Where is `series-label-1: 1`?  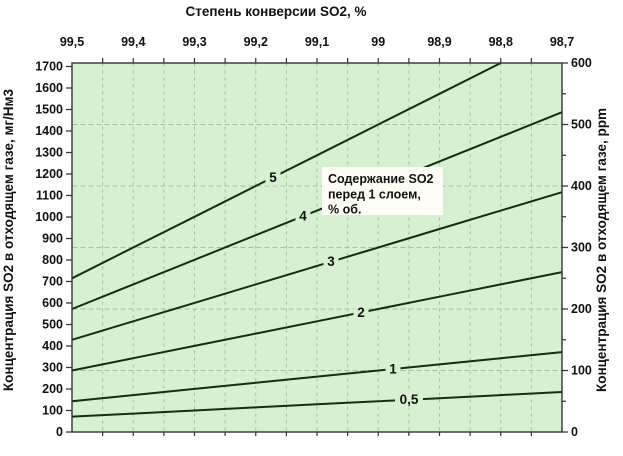 series-label-1: 1 is located at coordinates (393, 369).